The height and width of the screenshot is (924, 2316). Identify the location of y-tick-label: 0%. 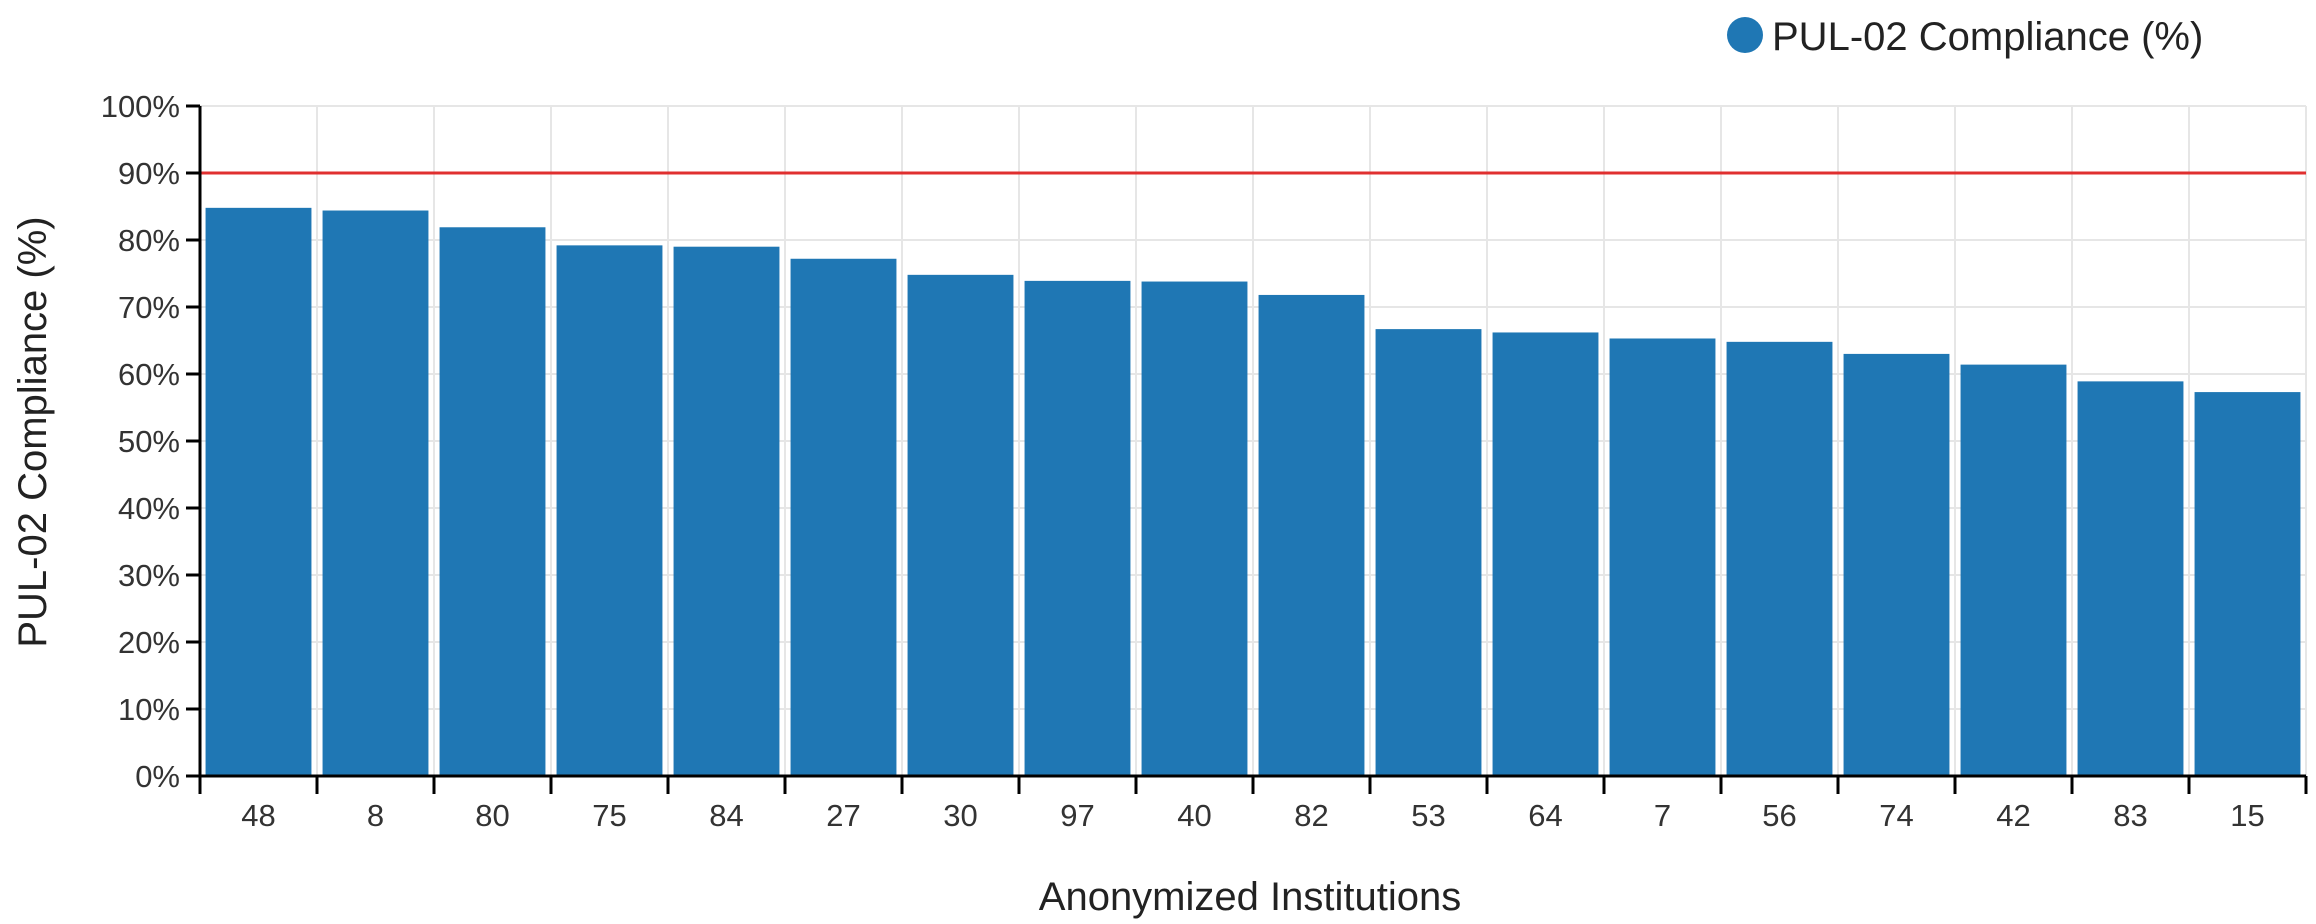
(157, 776).